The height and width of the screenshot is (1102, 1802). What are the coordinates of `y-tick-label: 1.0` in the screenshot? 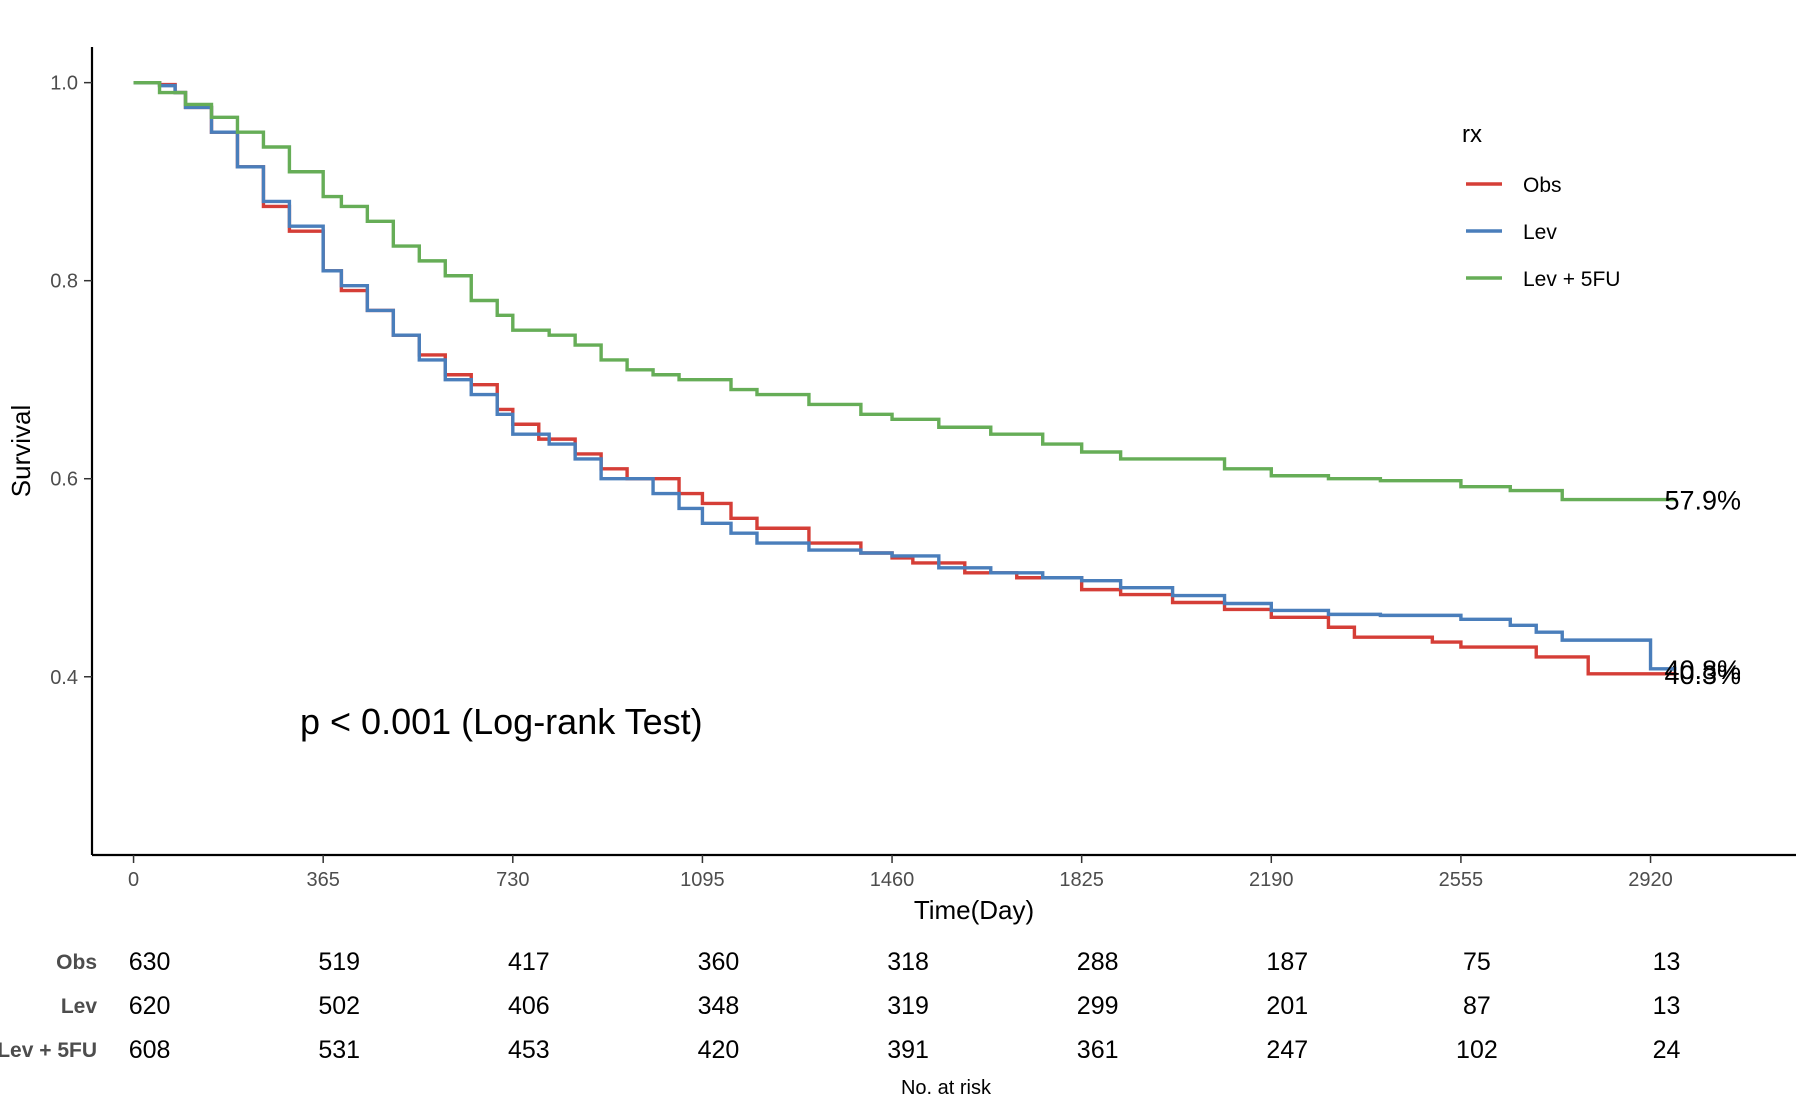 It's located at (64, 84).